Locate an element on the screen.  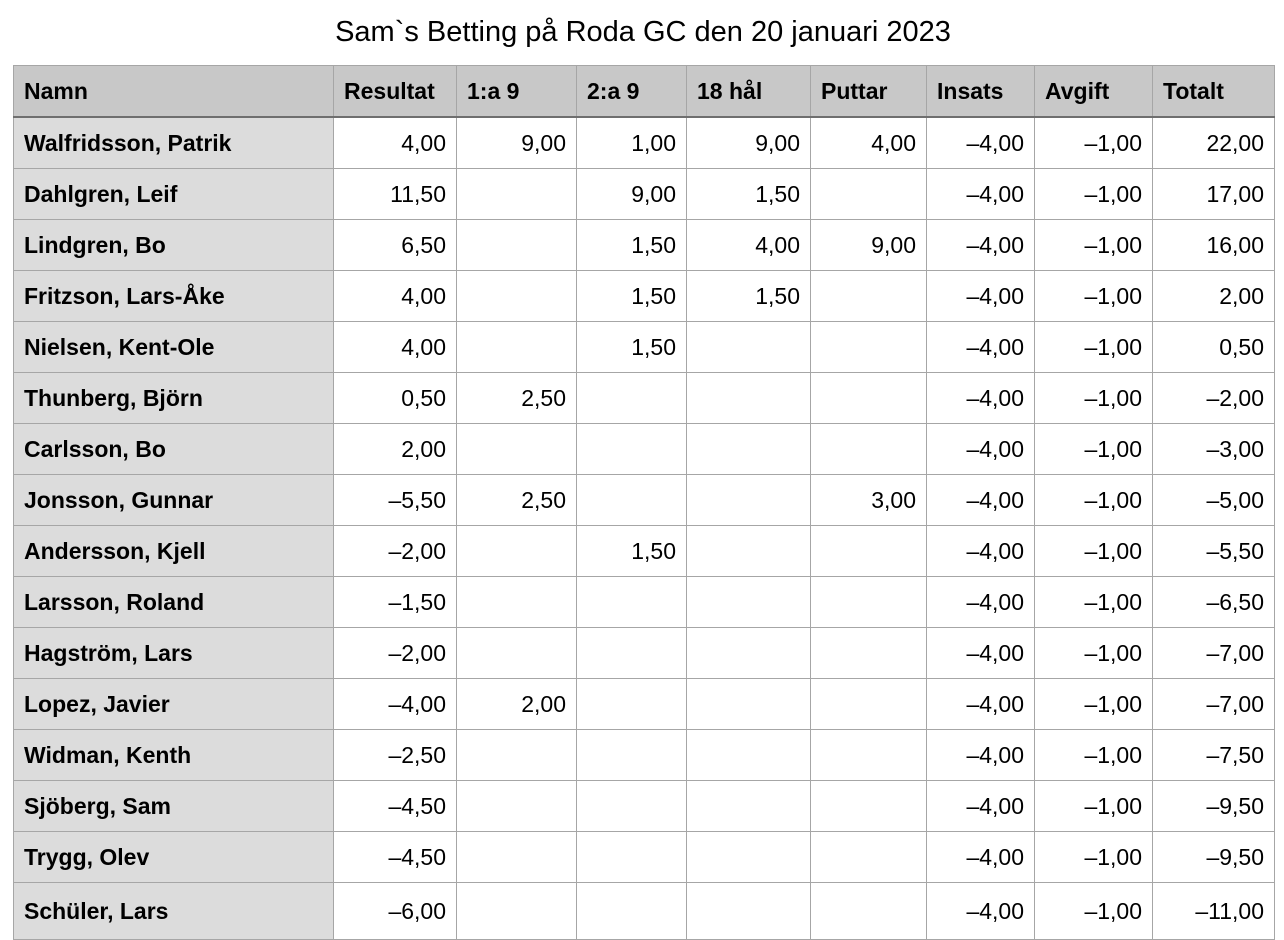
player-name-cell: Andersson, Kjell is located at coordinates (173, 551).